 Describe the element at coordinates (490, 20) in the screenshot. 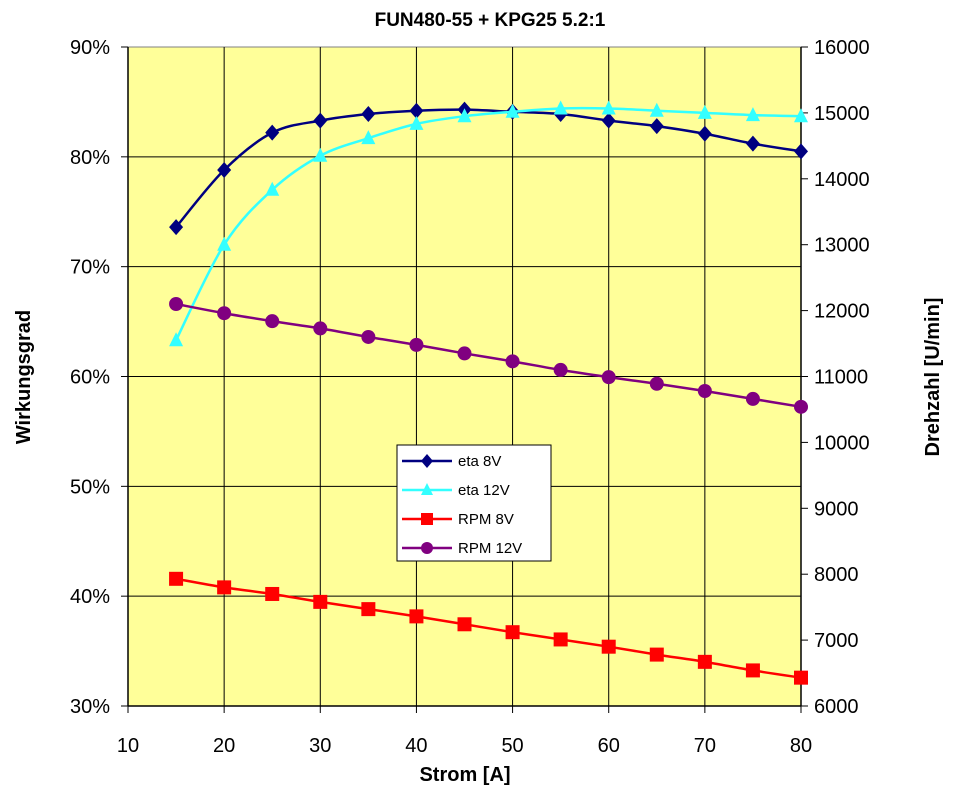

I see `chart-title: FUN480-55 + KPG25 5.2:1` at that location.